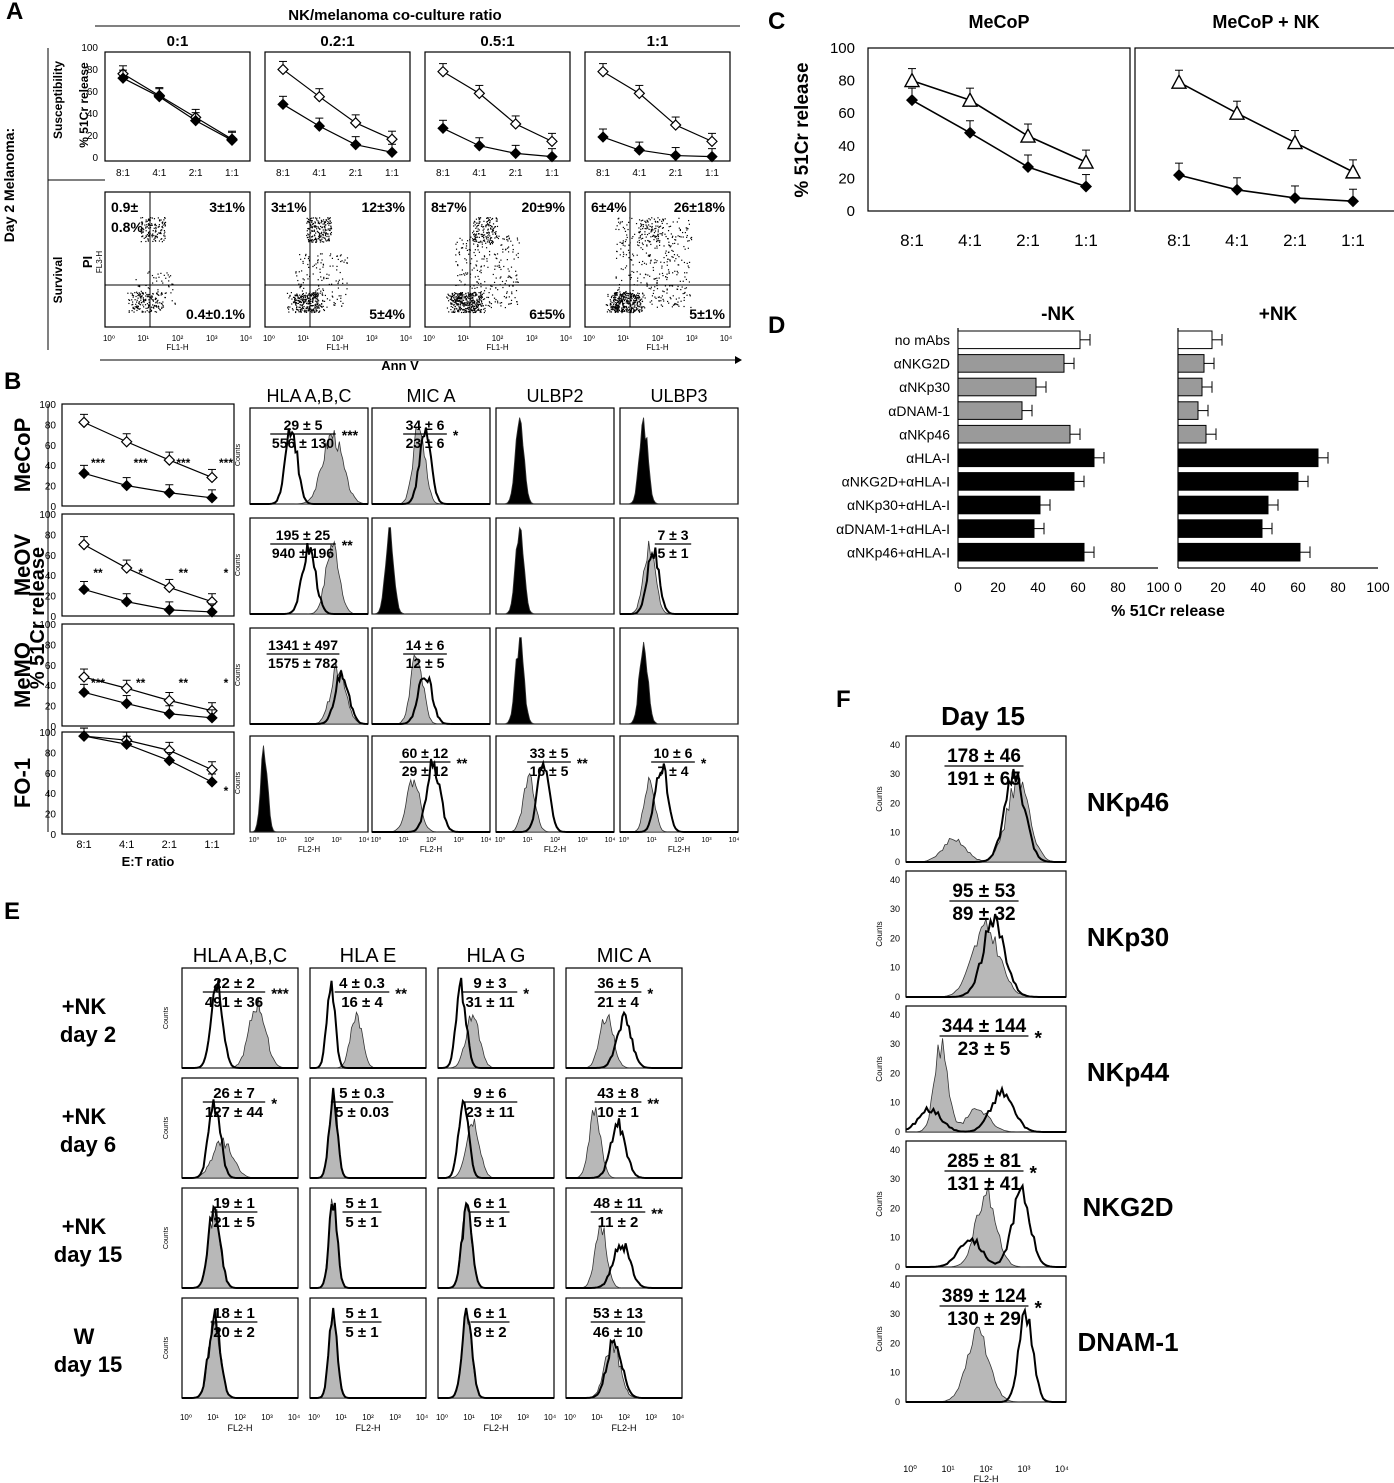 This screenshot has height=1483, width=1394. What do you see at coordinates (998, 22) in the screenshot?
I see `panel-c-title: MeCoP` at bounding box center [998, 22].